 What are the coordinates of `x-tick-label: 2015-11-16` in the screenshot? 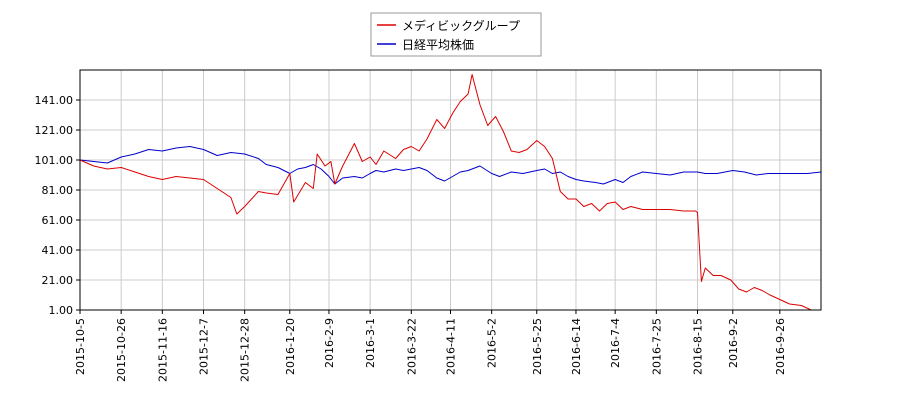 It's located at (162, 350).